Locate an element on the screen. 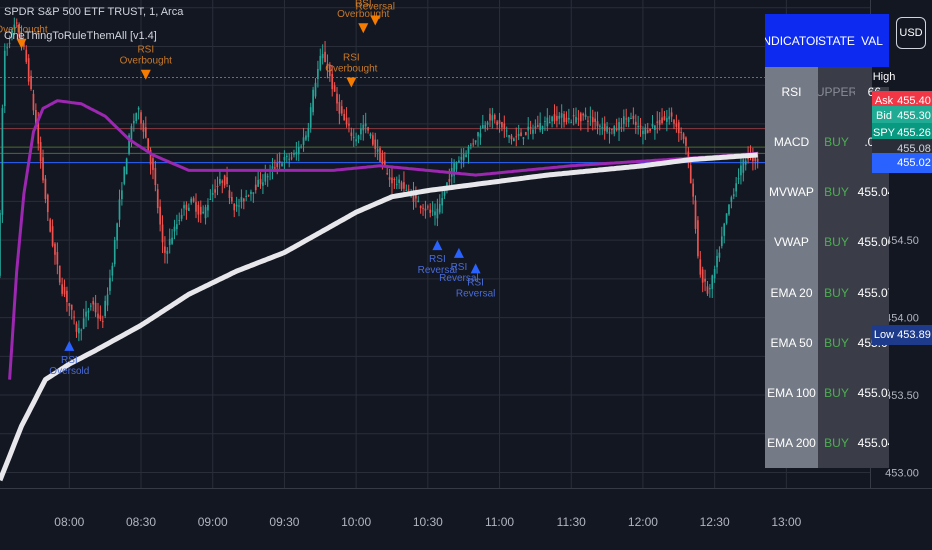  table-header-indicator: INDICATOR is located at coordinates (791, 40).